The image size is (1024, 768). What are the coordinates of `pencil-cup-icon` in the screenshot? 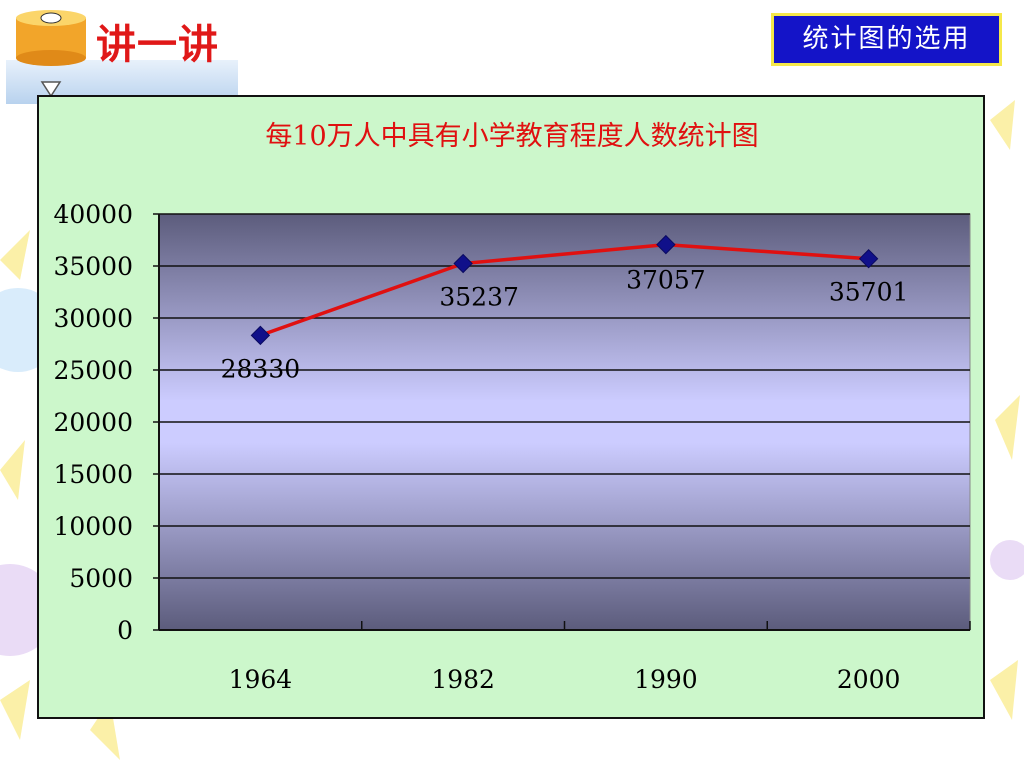 It's located at (51, 54).